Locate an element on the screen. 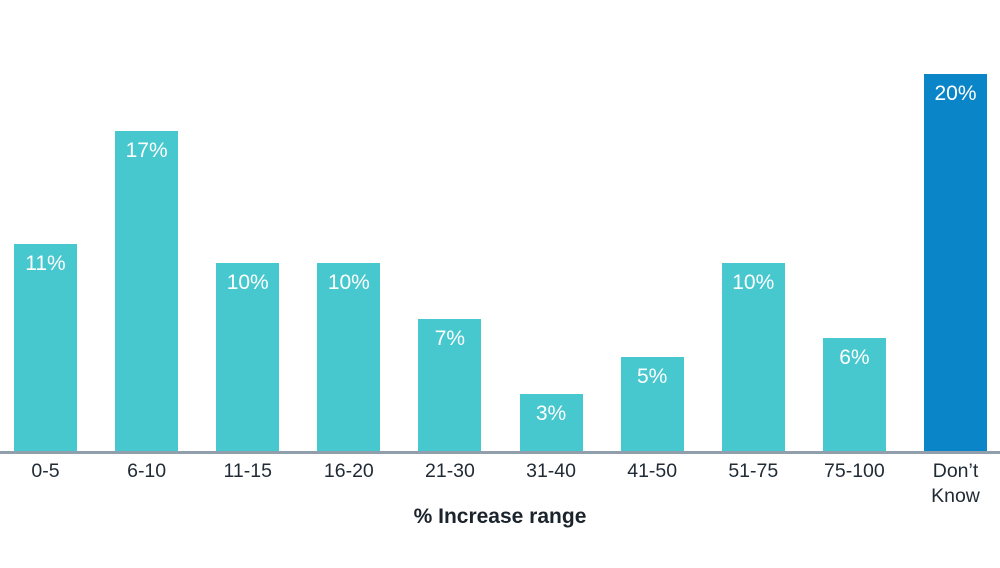 The height and width of the screenshot is (568, 1000). x-axis-line is located at coordinates (500, 452).